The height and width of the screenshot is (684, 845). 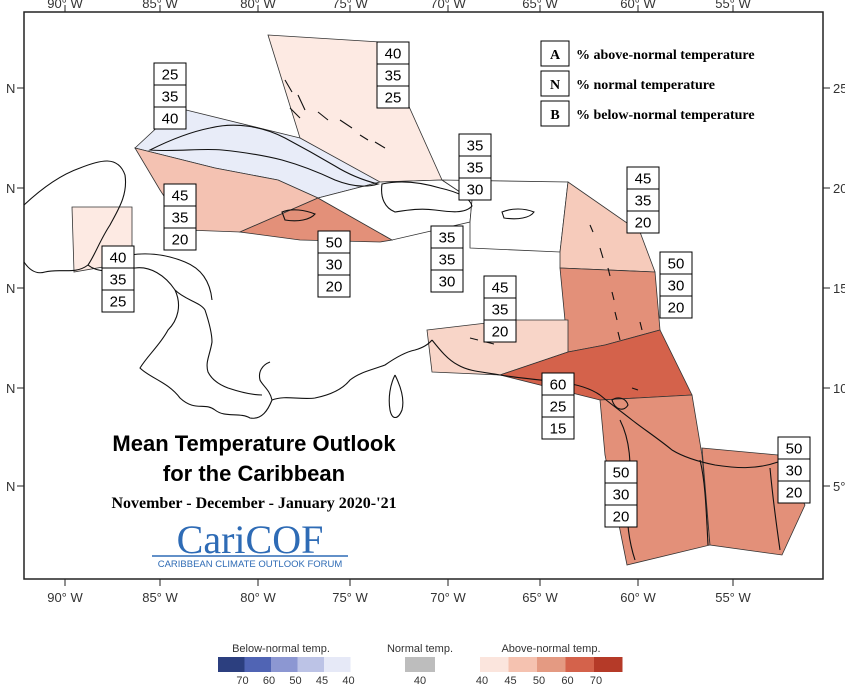 What do you see at coordinates (539, 679) in the screenshot?
I see `colorbar-tick-above-2: 50` at bounding box center [539, 679].